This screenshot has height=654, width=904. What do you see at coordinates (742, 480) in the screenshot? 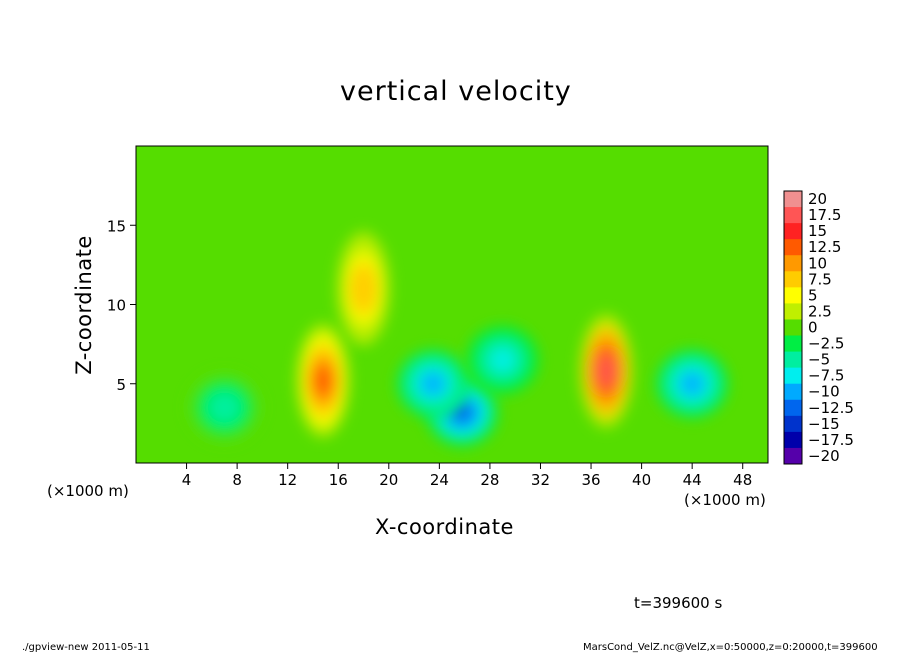
I see `x-tick-label: 48` at bounding box center [742, 480].